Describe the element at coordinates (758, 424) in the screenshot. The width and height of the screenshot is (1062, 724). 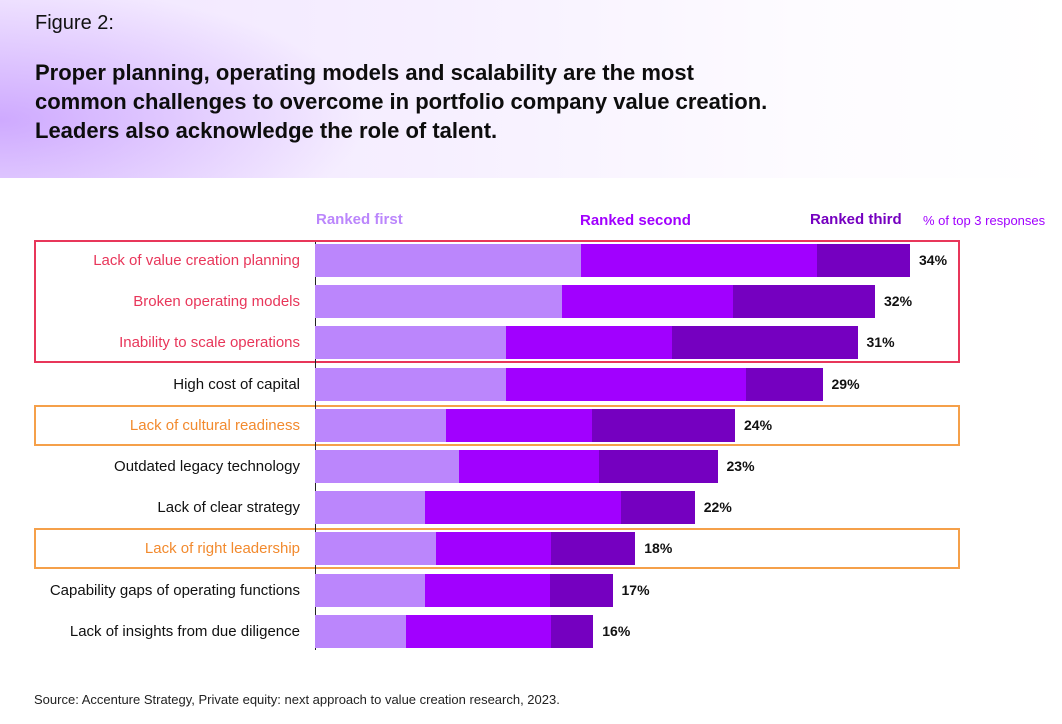
I see `bar-total-label: 24%` at that location.